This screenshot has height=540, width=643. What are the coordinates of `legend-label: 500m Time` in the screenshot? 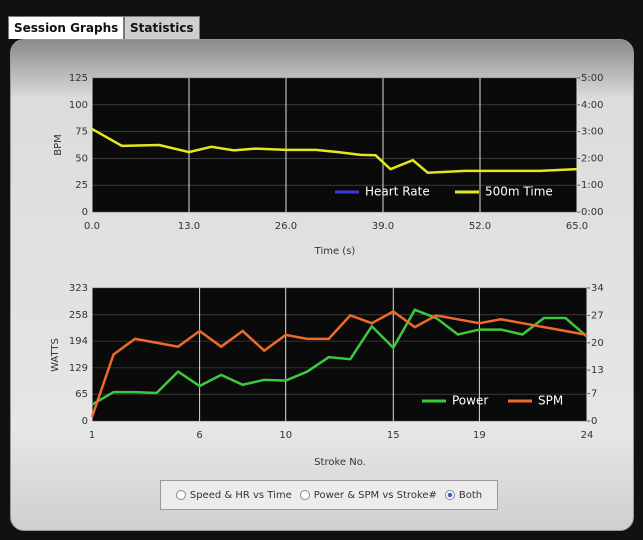 It's located at (519, 192).